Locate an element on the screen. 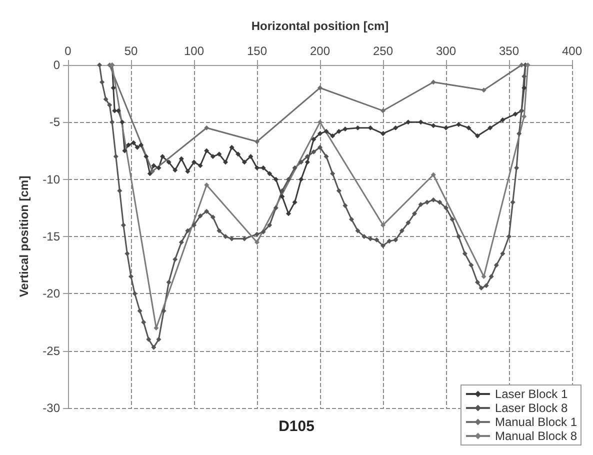 The height and width of the screenshot is (455, 593). y-tick-label: 0 is located at coordinates (56, 65).